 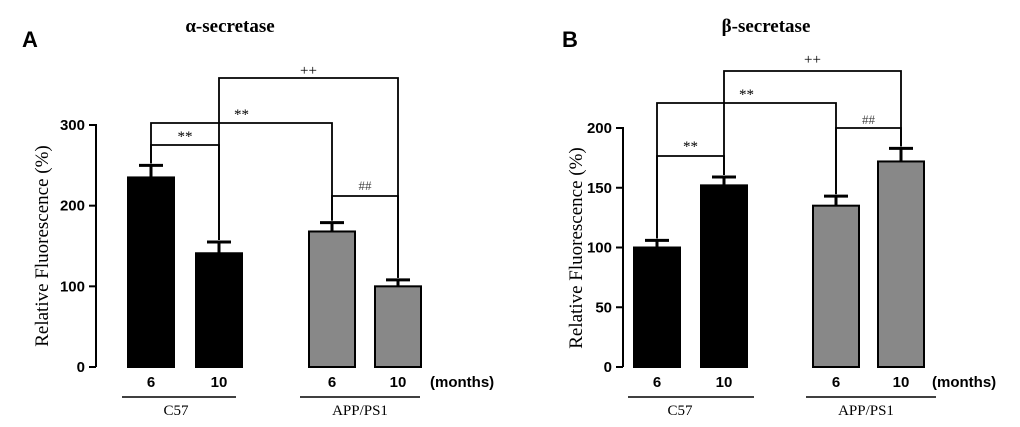 What do you see at coordinates (576, 248) in the screenshot?
I see `y-axis-label-b: Relative Fluorescence (%)` at bounding box center [576, 248].